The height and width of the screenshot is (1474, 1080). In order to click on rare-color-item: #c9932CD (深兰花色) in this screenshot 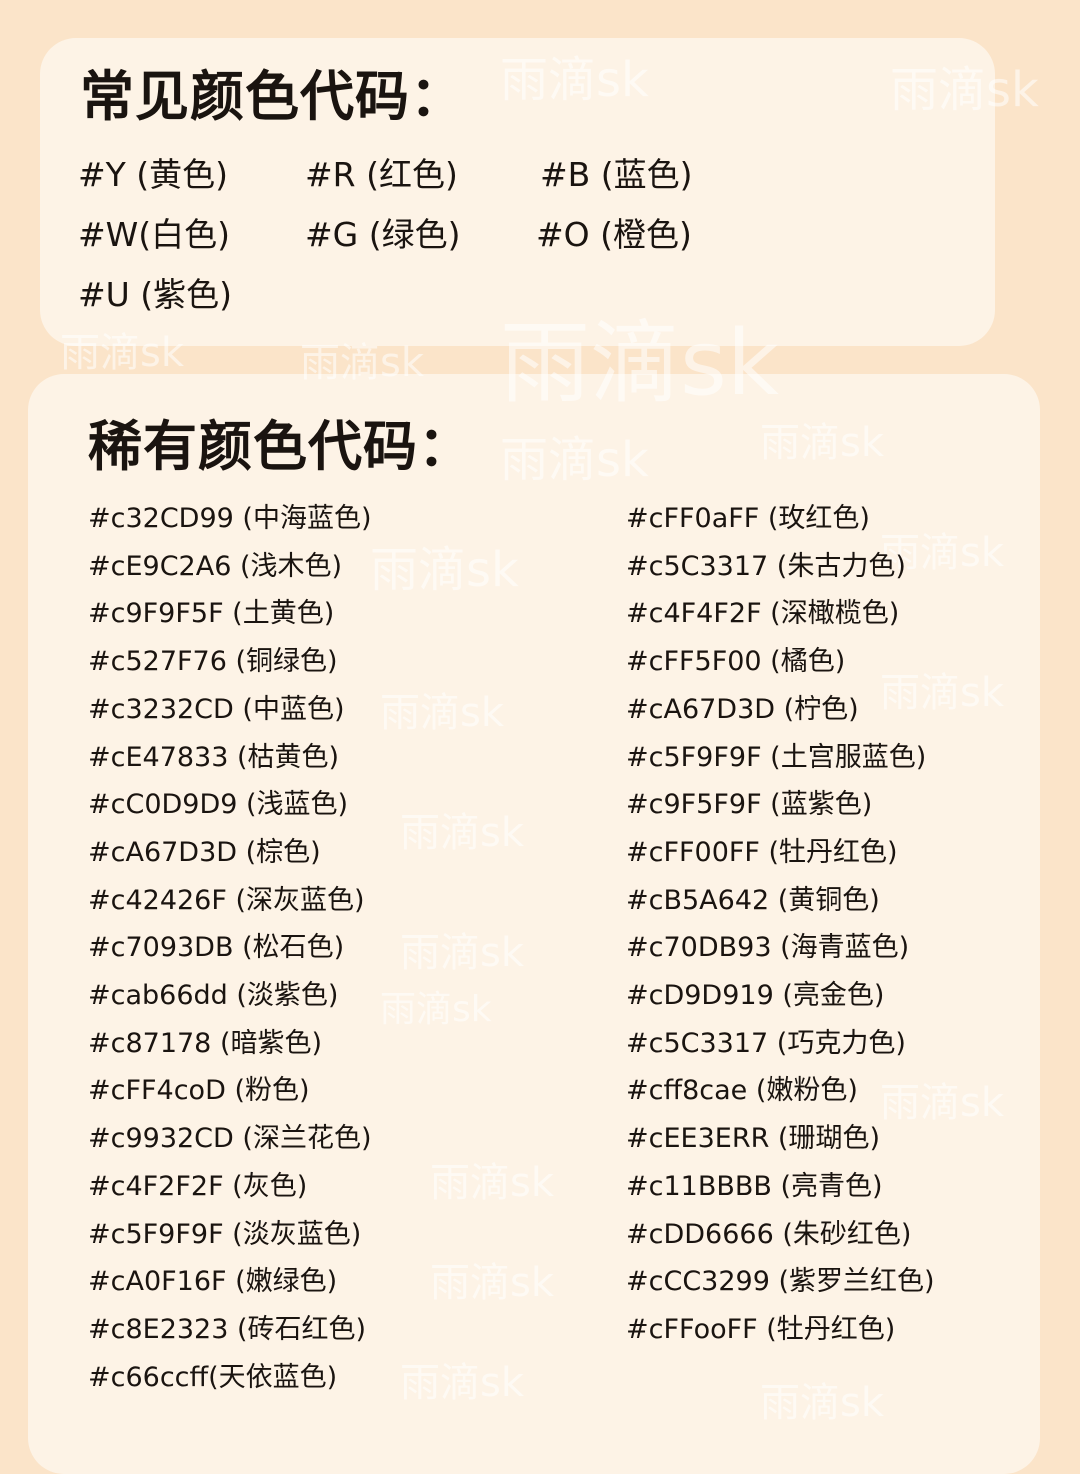, I will do `click(230, 1139)`.